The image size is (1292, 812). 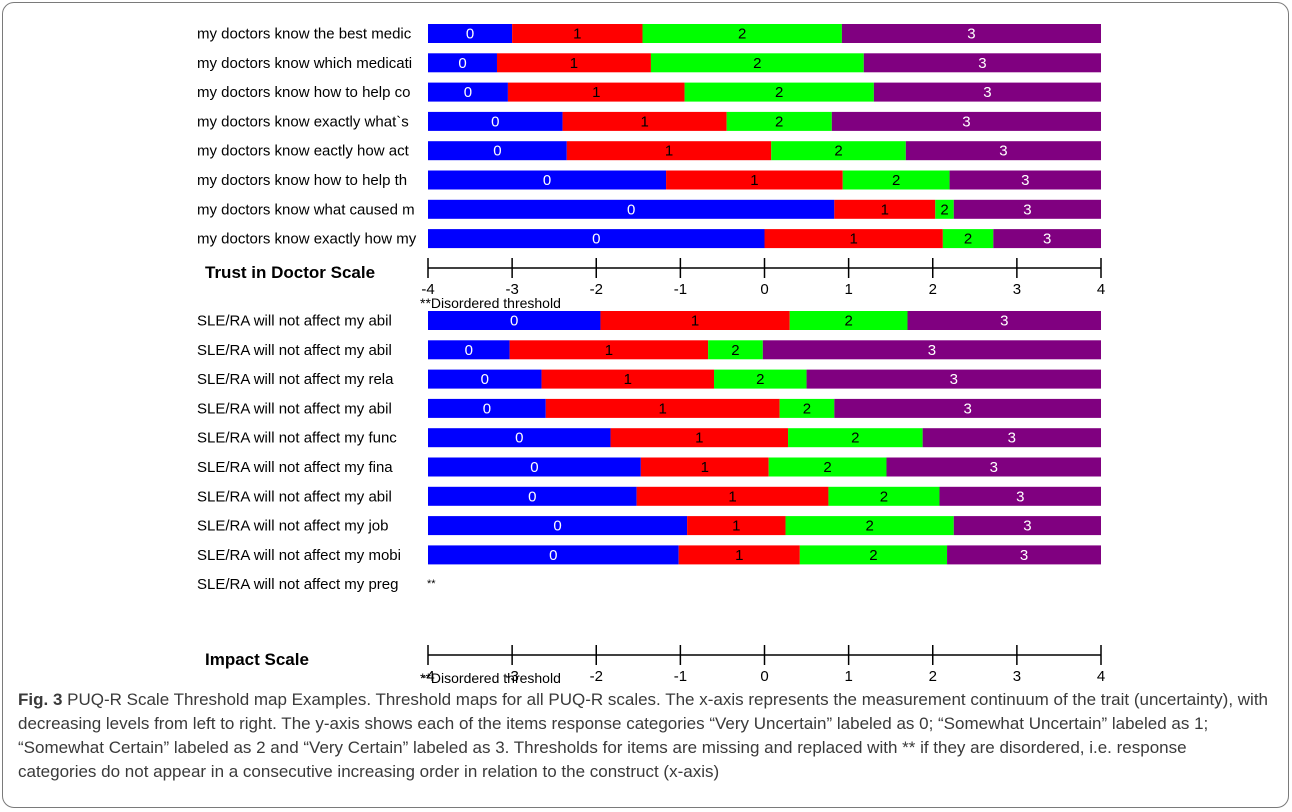 I want to click on x-tick-label: 3, so click(x=1017, y=289).